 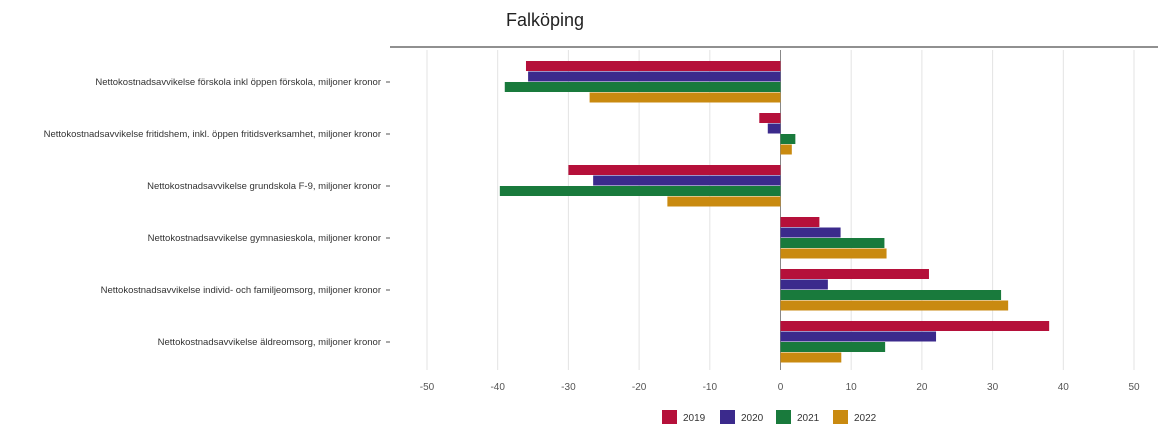 What do you see at coordinates (639, 387) in the screenshot?
I see `x-tick-label: -20` at bounding box center [639, 387].